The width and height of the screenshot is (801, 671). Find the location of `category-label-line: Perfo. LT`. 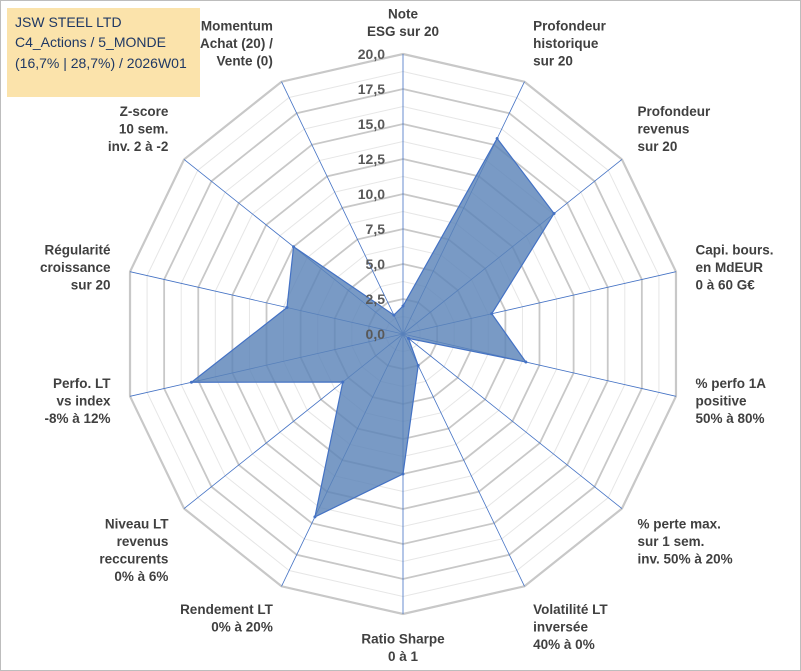

category-label-line: Perfo. LT is located at coordinates (82, 383).